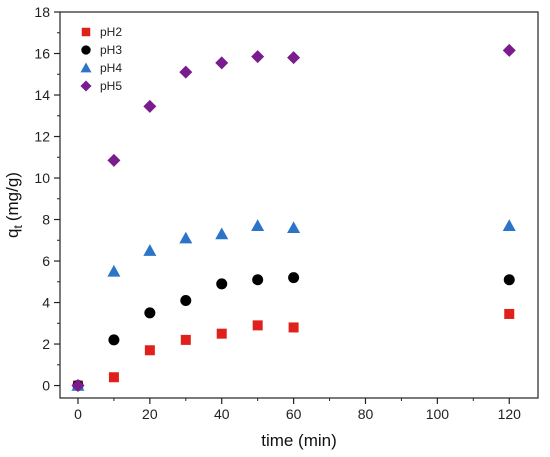 This screenshot has width=550, height=457. I want to click on y-tick-label: 10, so click(42, 178).